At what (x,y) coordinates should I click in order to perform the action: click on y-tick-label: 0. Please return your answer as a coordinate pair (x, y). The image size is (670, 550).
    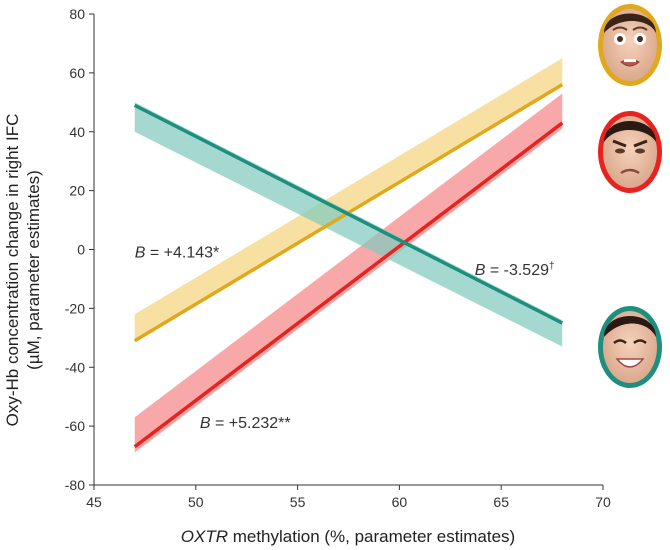
    Looking at the image, I should click on (81, 250).